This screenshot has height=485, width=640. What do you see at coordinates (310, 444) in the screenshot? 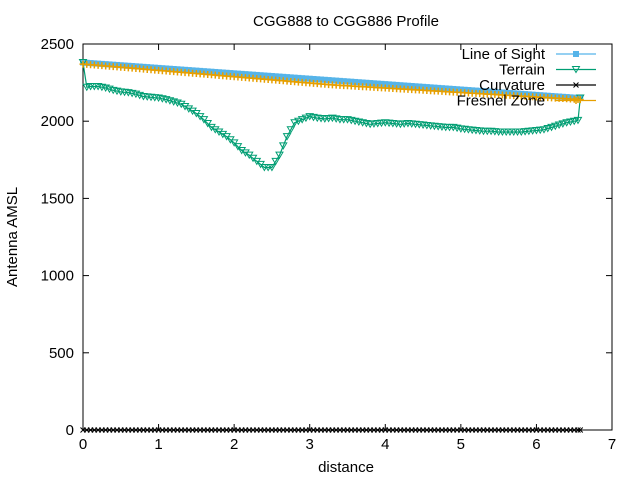
I see `x-tick-label: 3` at bounding box center [310, 444].